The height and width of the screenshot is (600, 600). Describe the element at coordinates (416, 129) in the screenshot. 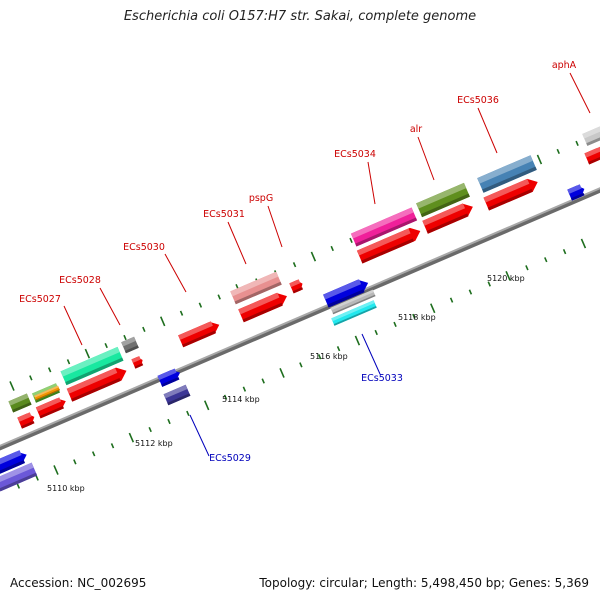

I see `gene-label-alr: alr` at that location.